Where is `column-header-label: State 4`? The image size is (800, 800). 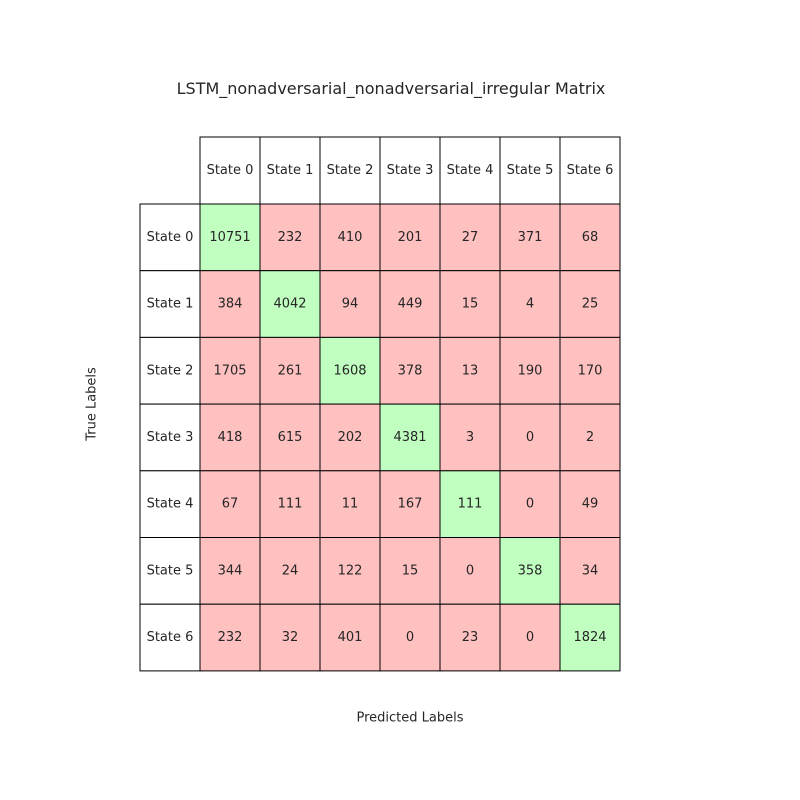
column-header-label: State 4 is located at coordinates (470, 170).